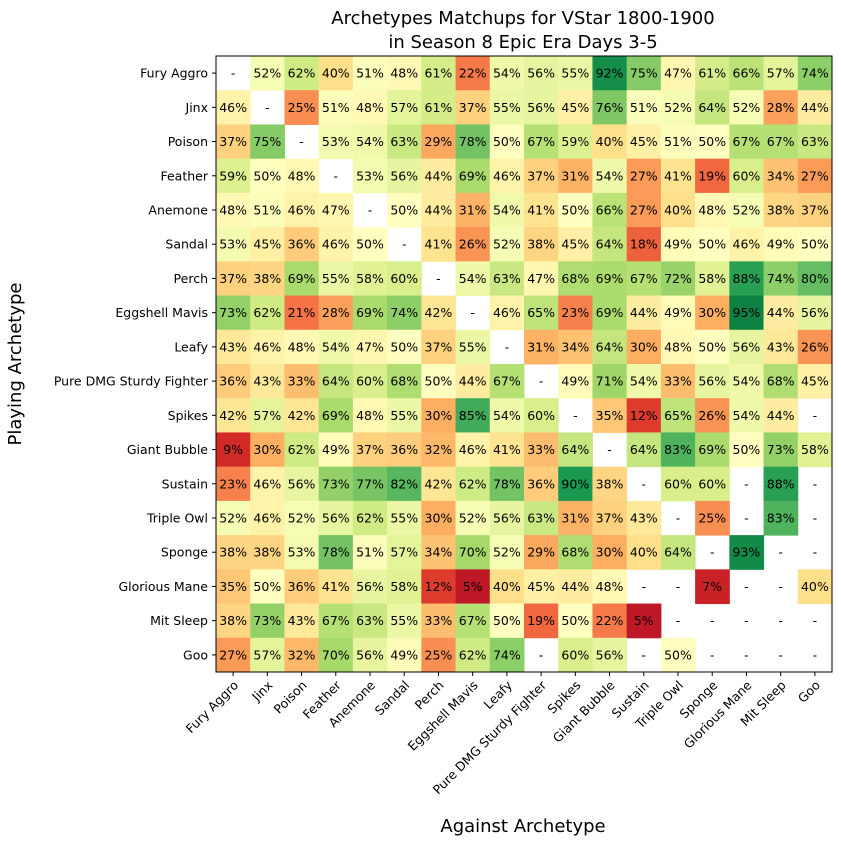 This screenshot has height=846, width=841. Describe the element at coordinates (473, 518) in the screenshot. I see `cell-value-label: 52%` at that location.